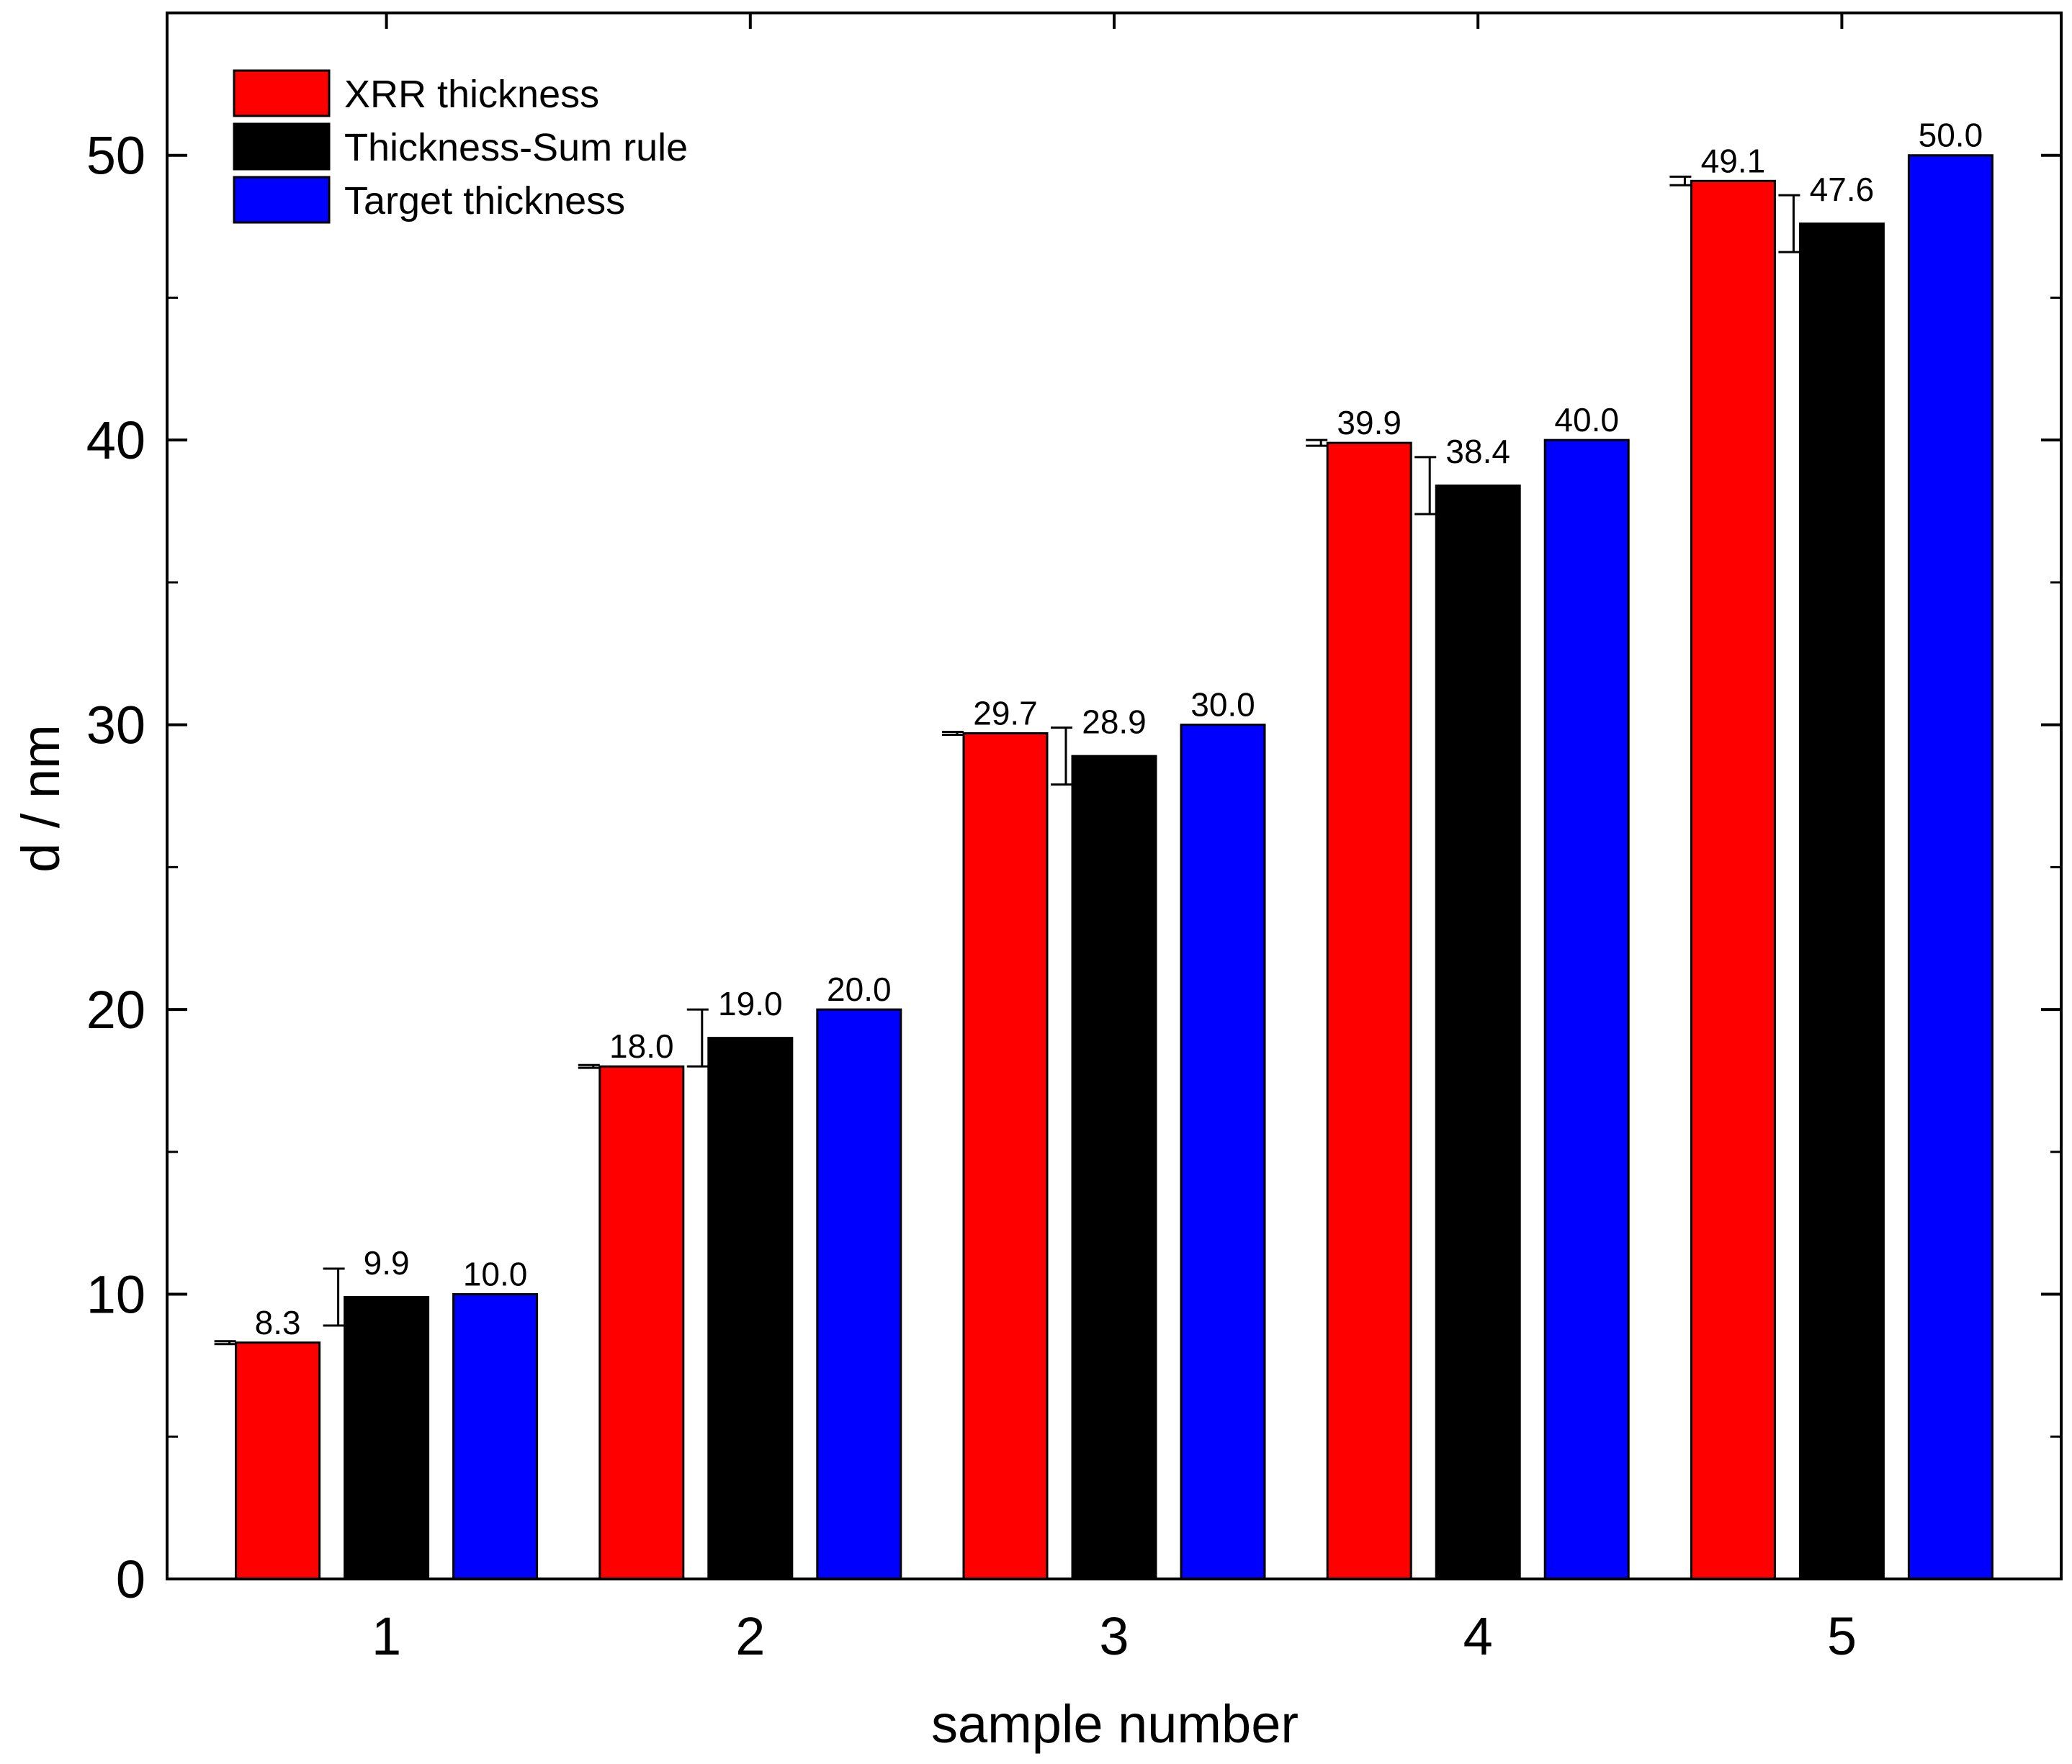 Image resolution: width=2072 pixels, height=1764 pixels. Describe the element at coordinates (115, 1010) in the screenshot. I see `y-tick-label-20: 20` at that location.